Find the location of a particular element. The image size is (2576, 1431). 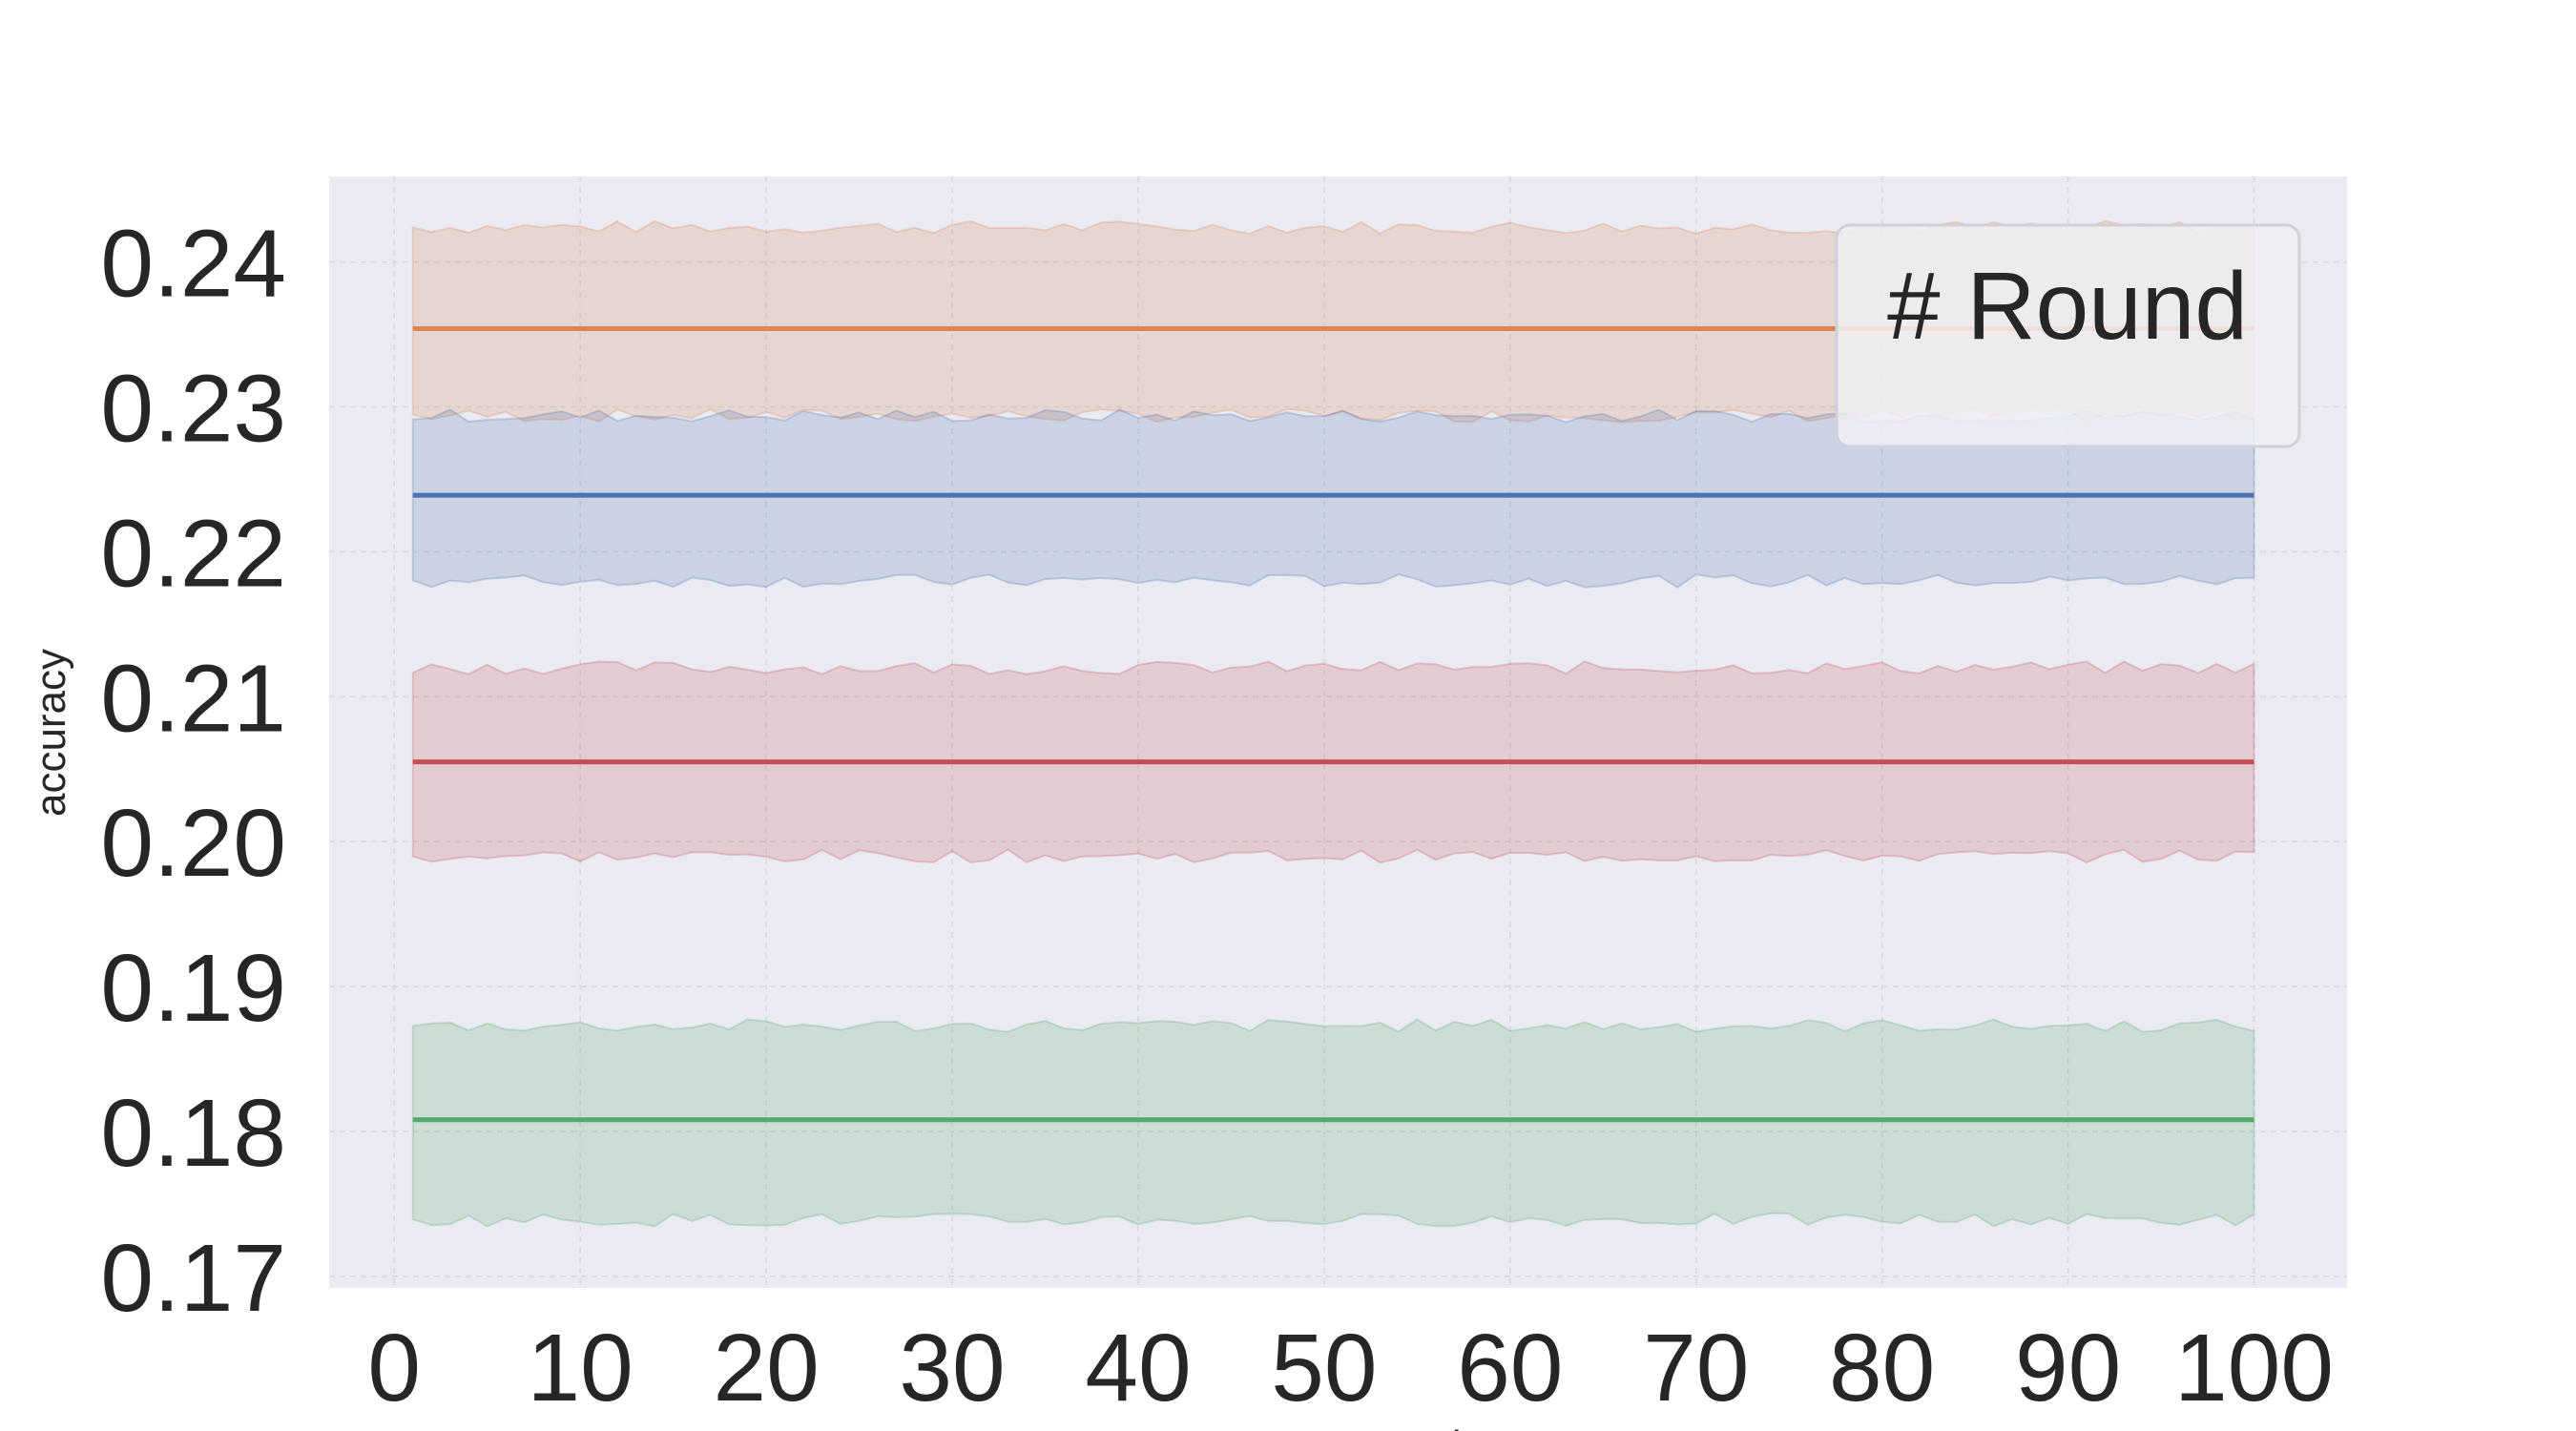

x-tick-label: 90 is located at coordinates (2068, 1368).